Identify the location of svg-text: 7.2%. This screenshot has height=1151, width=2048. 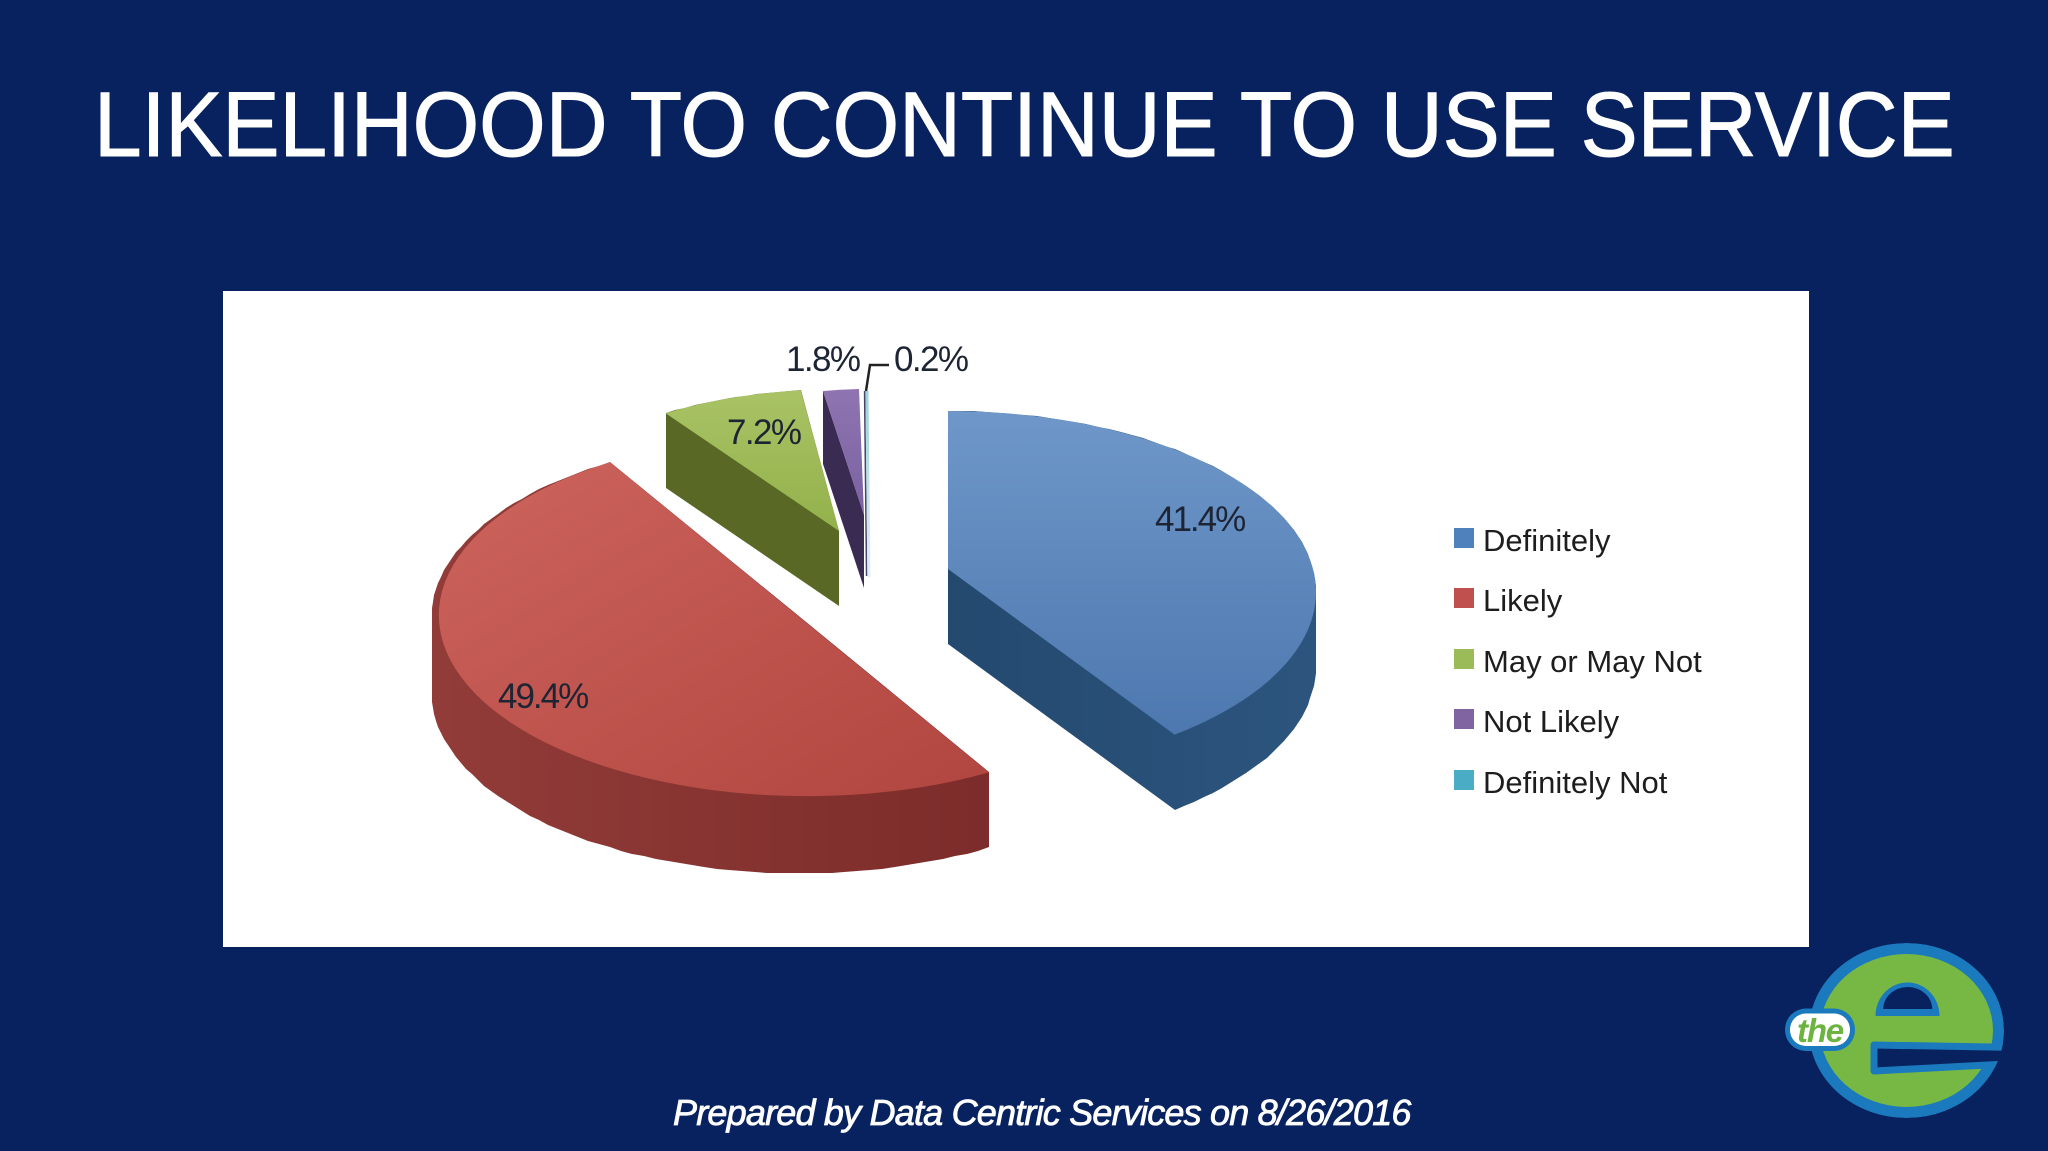
(764, 432).